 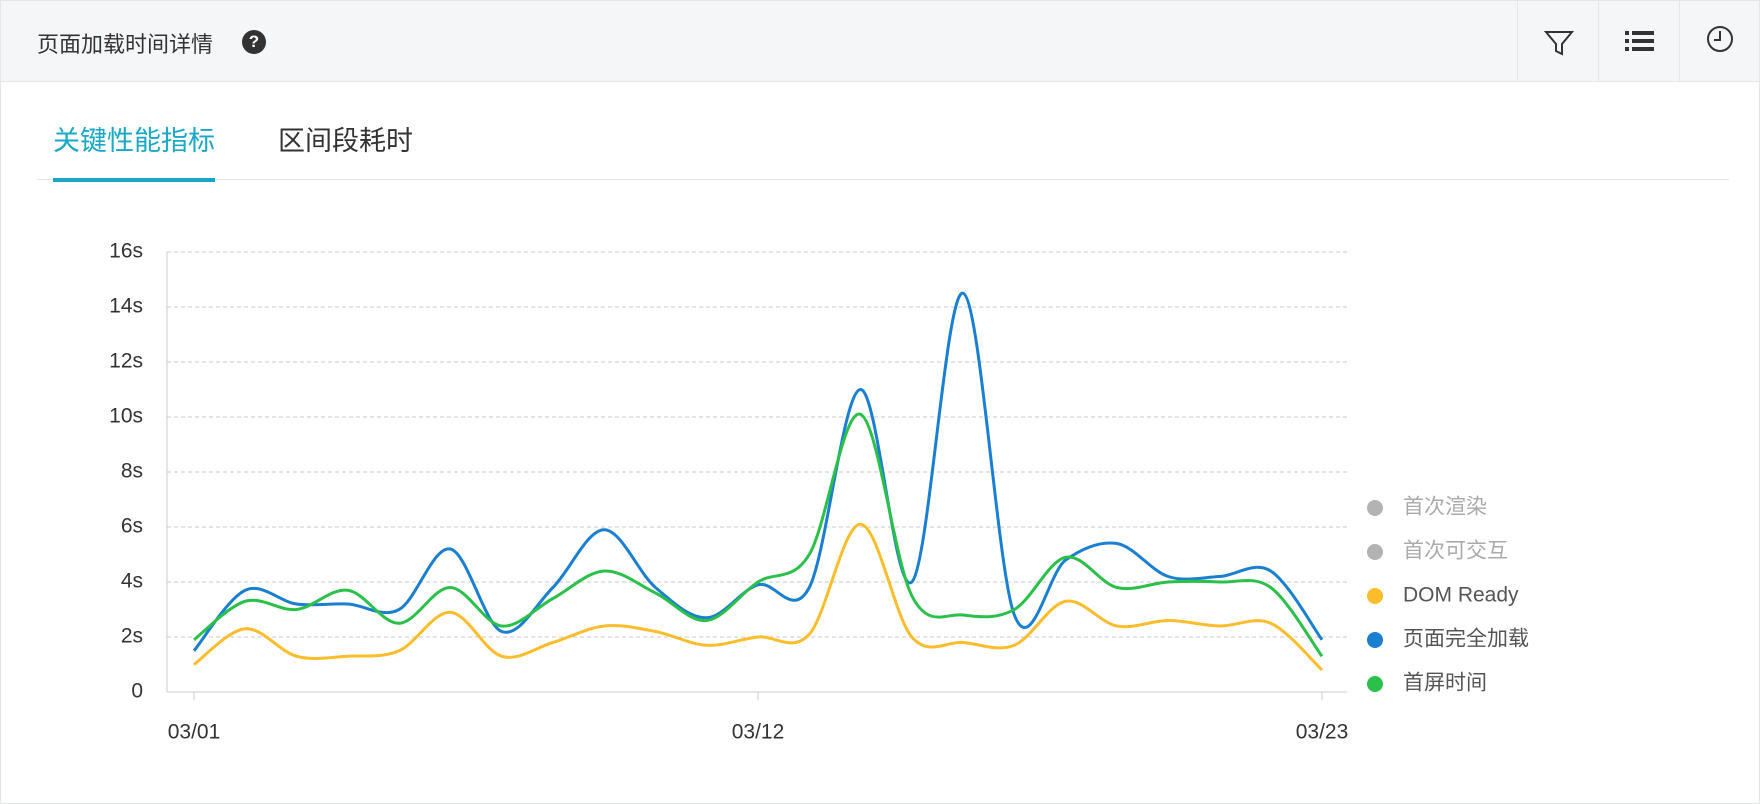 What do you see at coordinates (125, 44) in the screenshot?
I see `panel-title: 页面加载时间详情` at bounding box center [125, 44].